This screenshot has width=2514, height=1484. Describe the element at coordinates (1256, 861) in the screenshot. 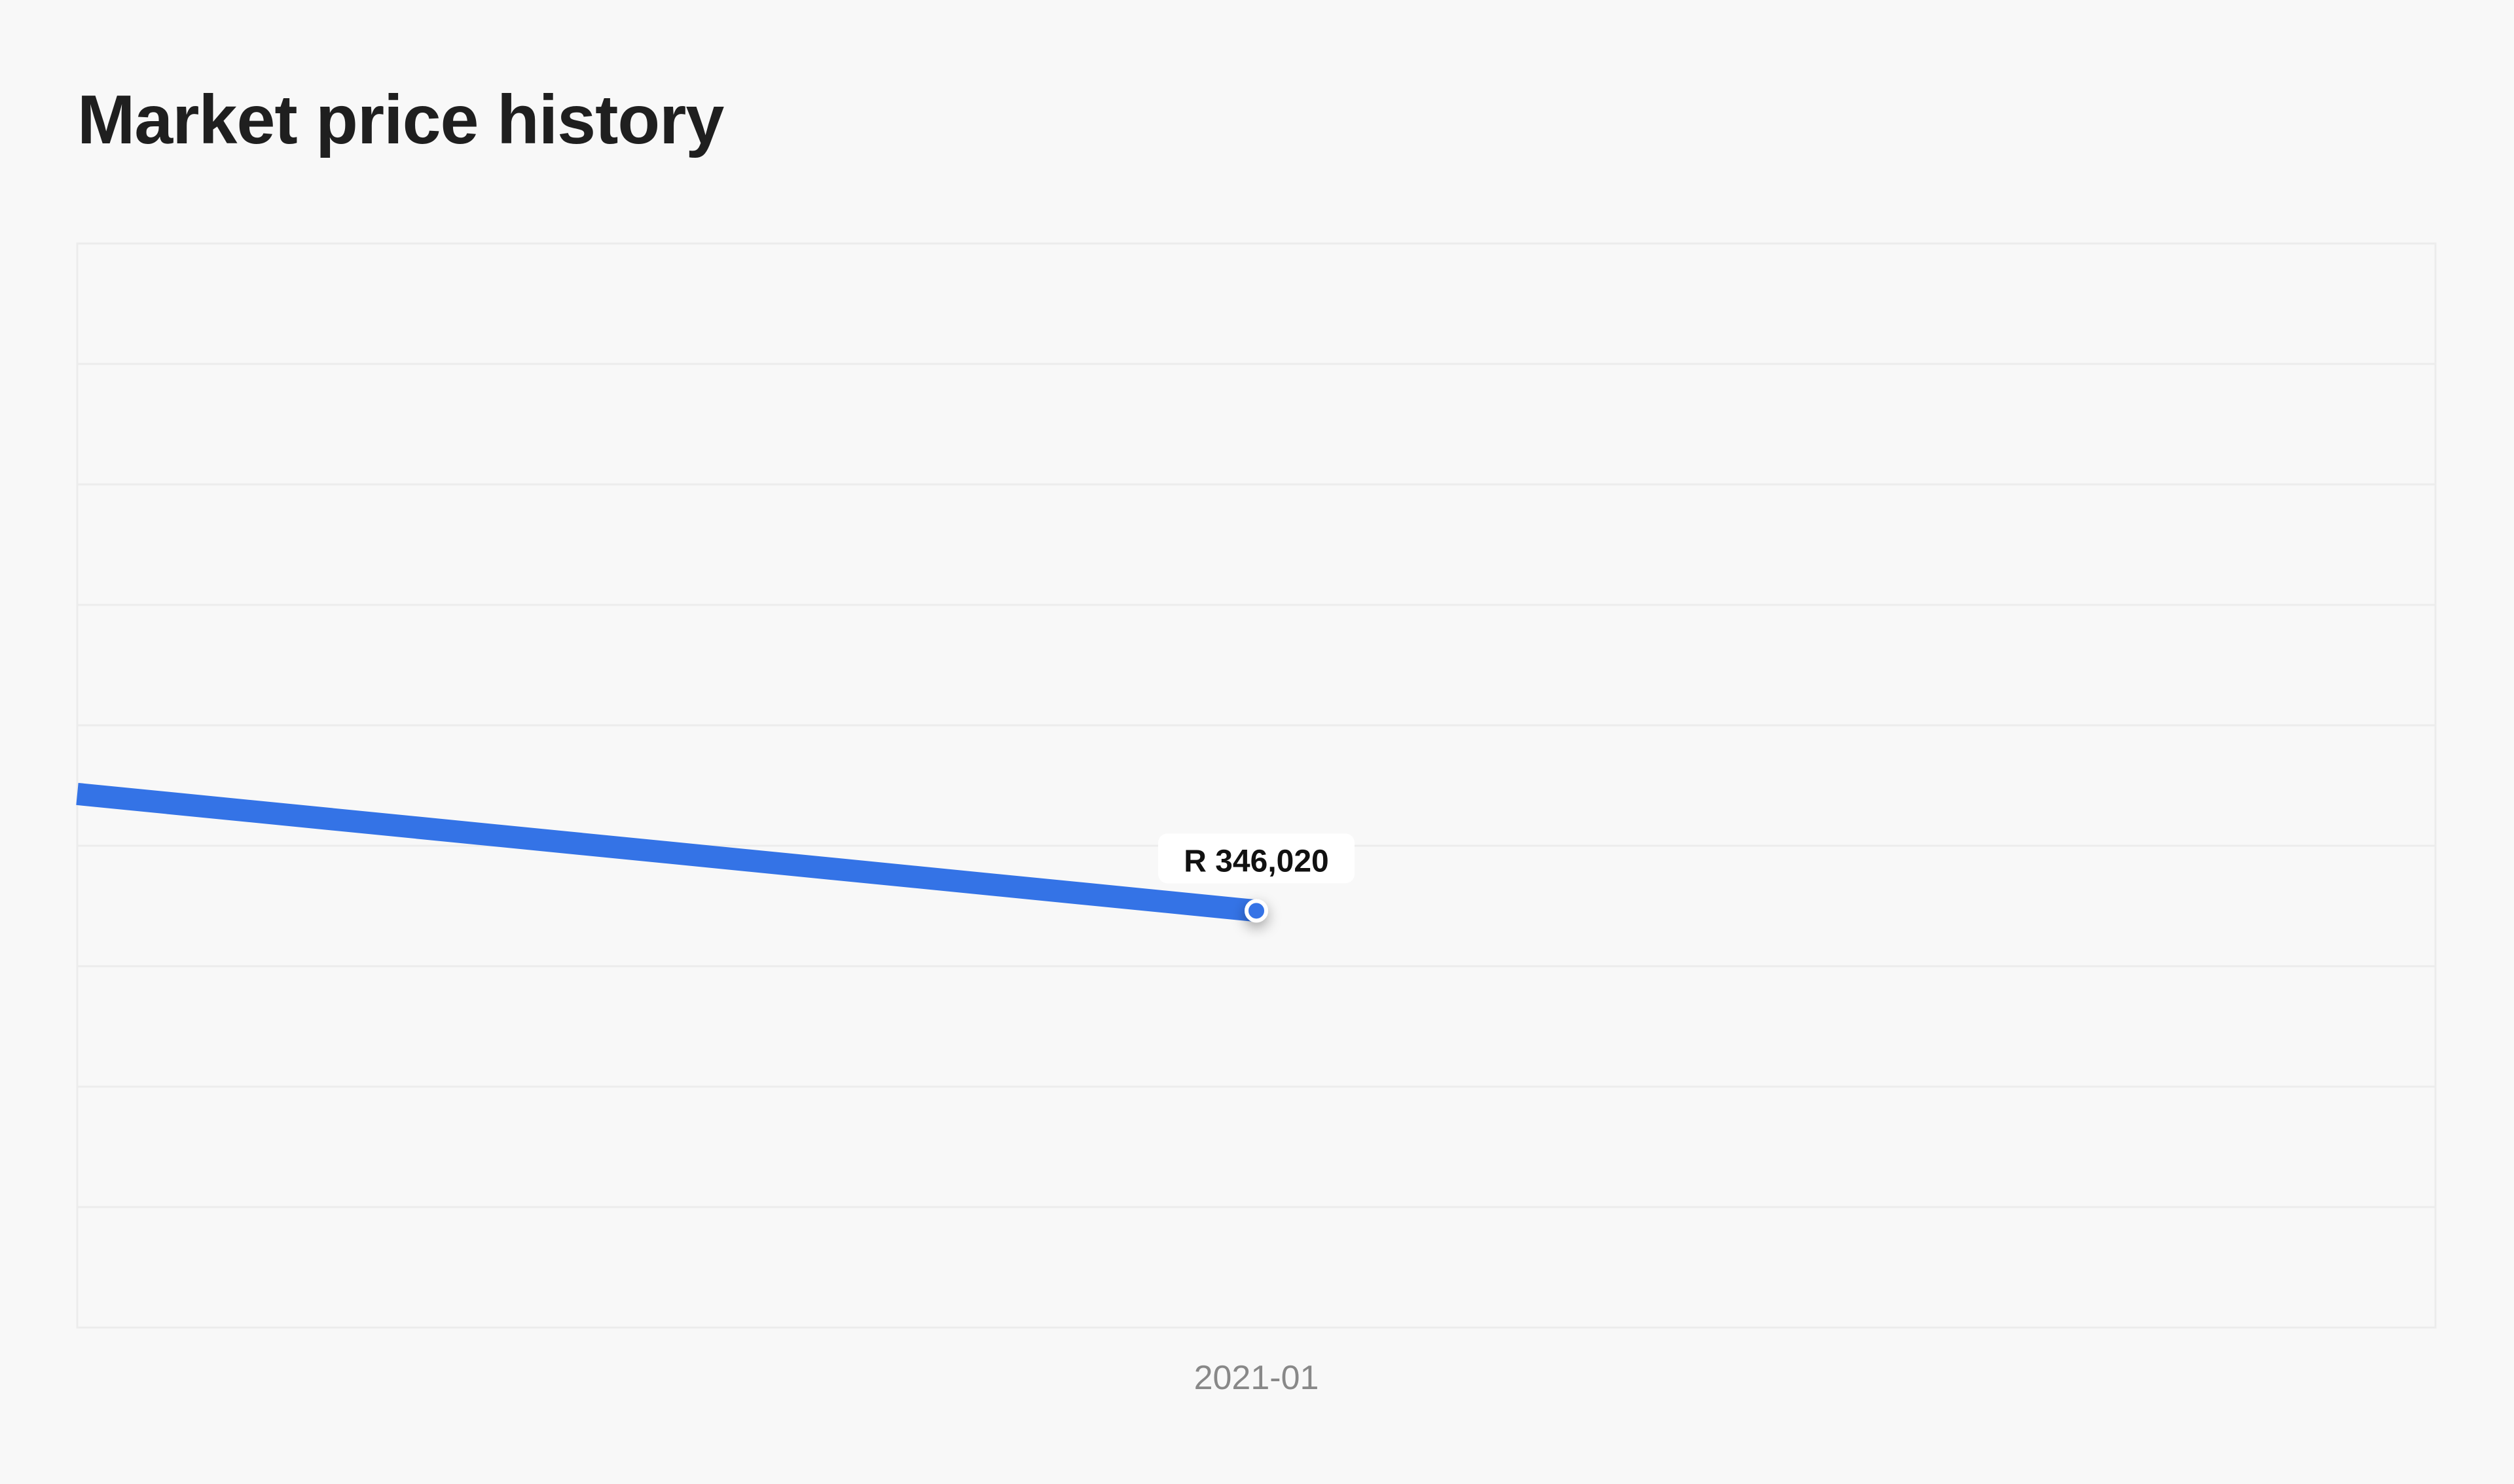

I see `data-label: R 346,020` at that location.